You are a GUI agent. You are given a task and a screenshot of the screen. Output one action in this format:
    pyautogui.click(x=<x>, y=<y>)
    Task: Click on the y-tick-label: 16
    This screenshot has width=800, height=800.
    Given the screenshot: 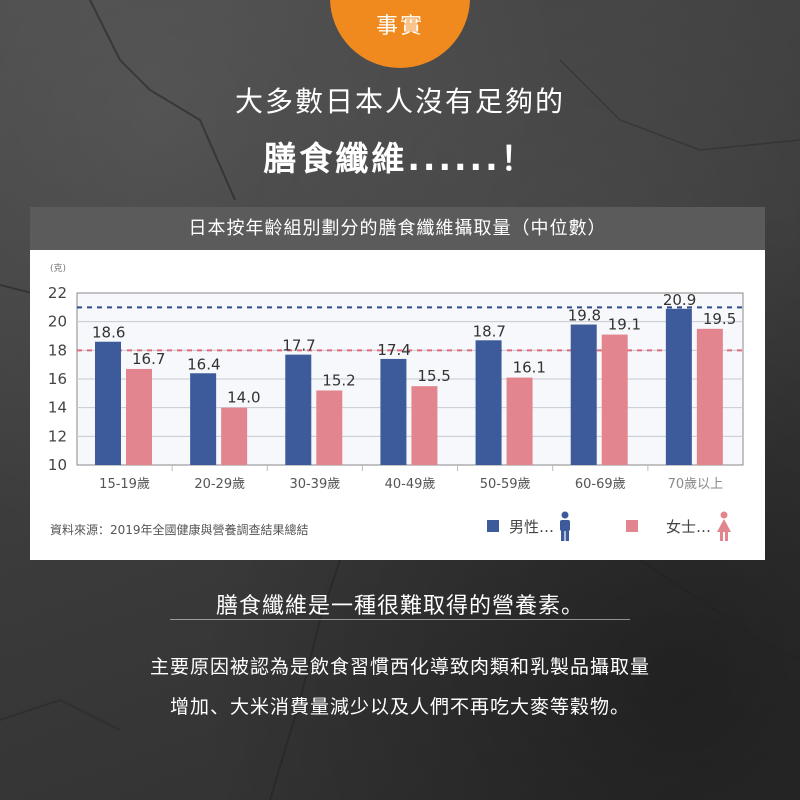 What is the action you would take?
    pyautogui.click(x=57, y=379)
    